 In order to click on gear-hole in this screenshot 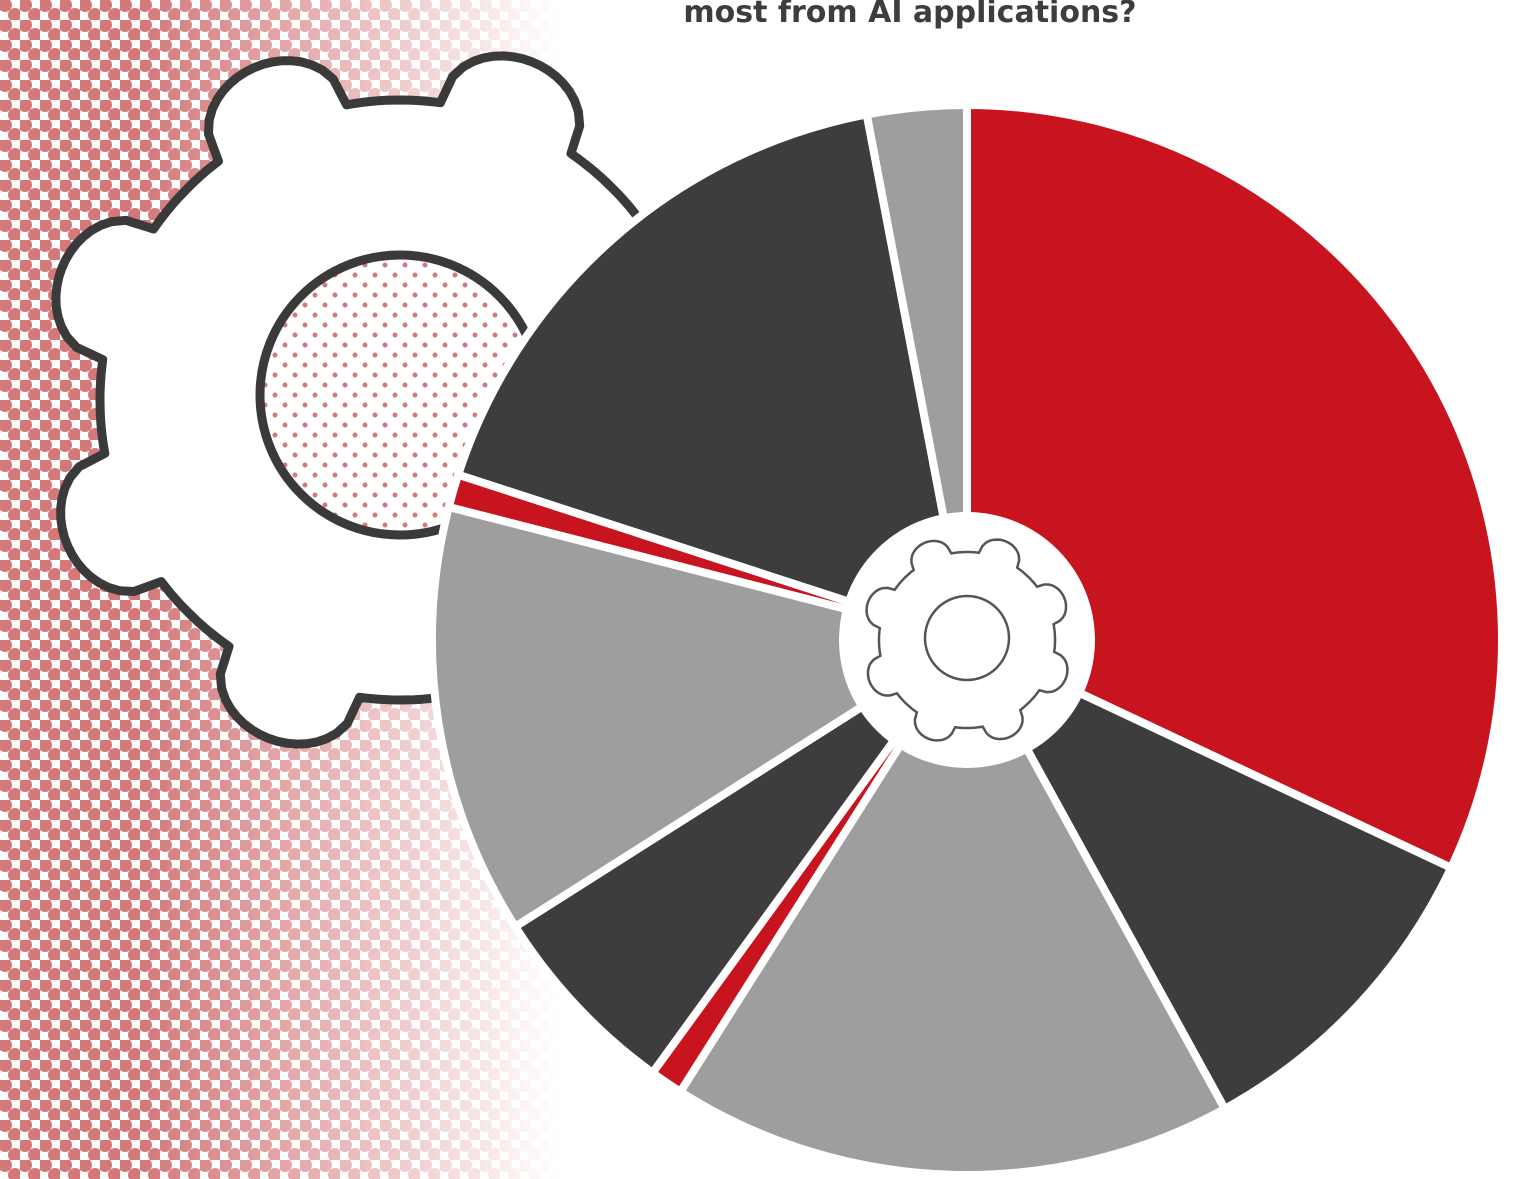, I will do `click(967, 638)`.